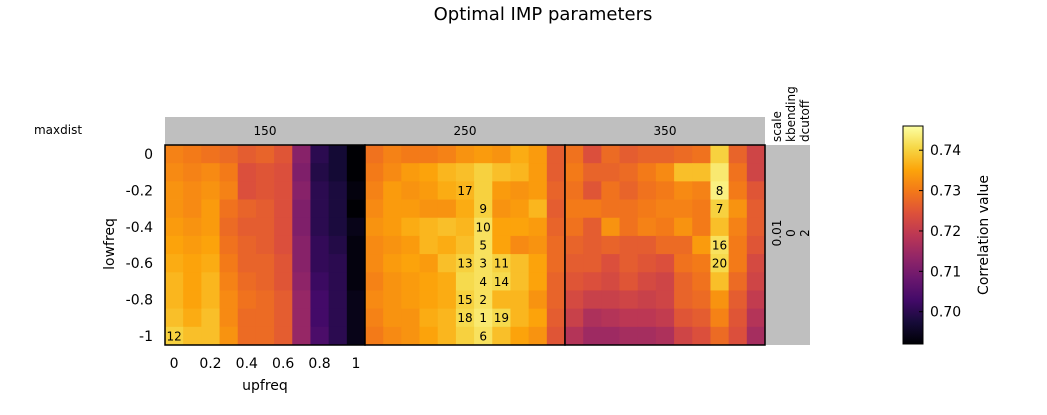 This screenshot has width=1047, height=415. Describe the element at coordinates (355, 364) in the screenshot. I see `x-tick-label: 1` at that location.